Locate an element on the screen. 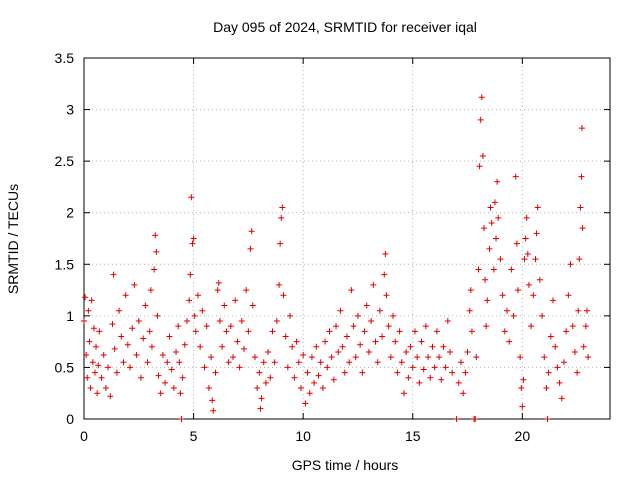  x-tick-label: 0 is located at coordinates (84, 436).